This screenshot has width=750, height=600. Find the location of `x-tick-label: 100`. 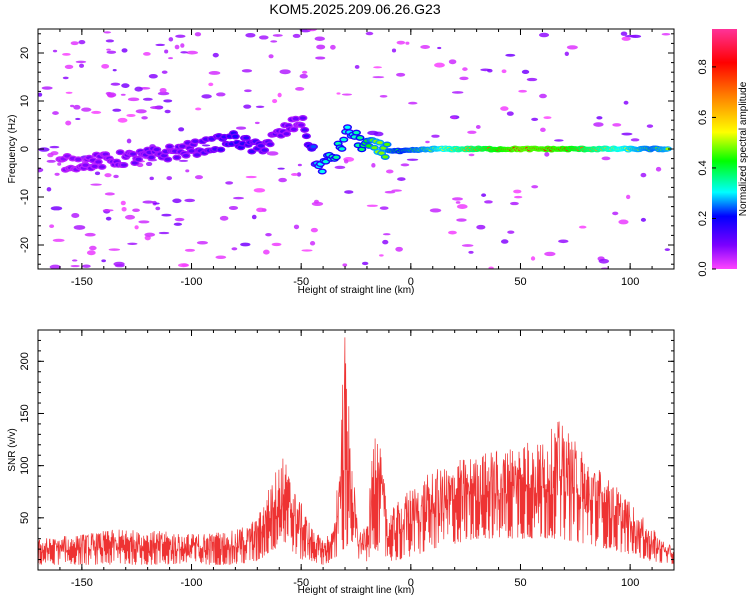

x-tick-label: 100 is located at coordinates (630, 583).